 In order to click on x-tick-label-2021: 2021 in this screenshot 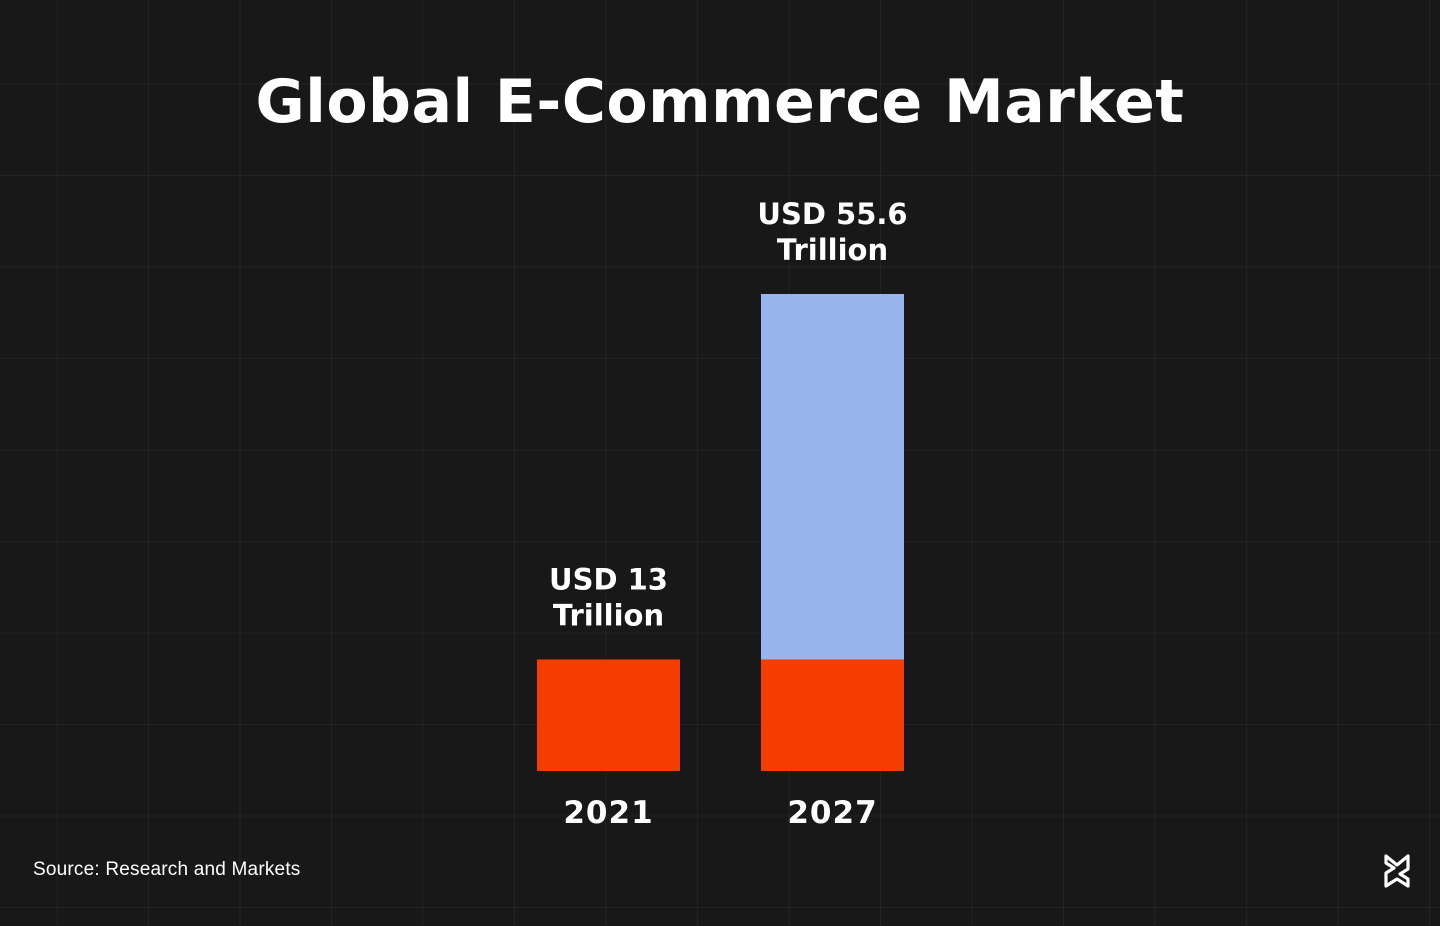, I will do `click(608, 813)`.